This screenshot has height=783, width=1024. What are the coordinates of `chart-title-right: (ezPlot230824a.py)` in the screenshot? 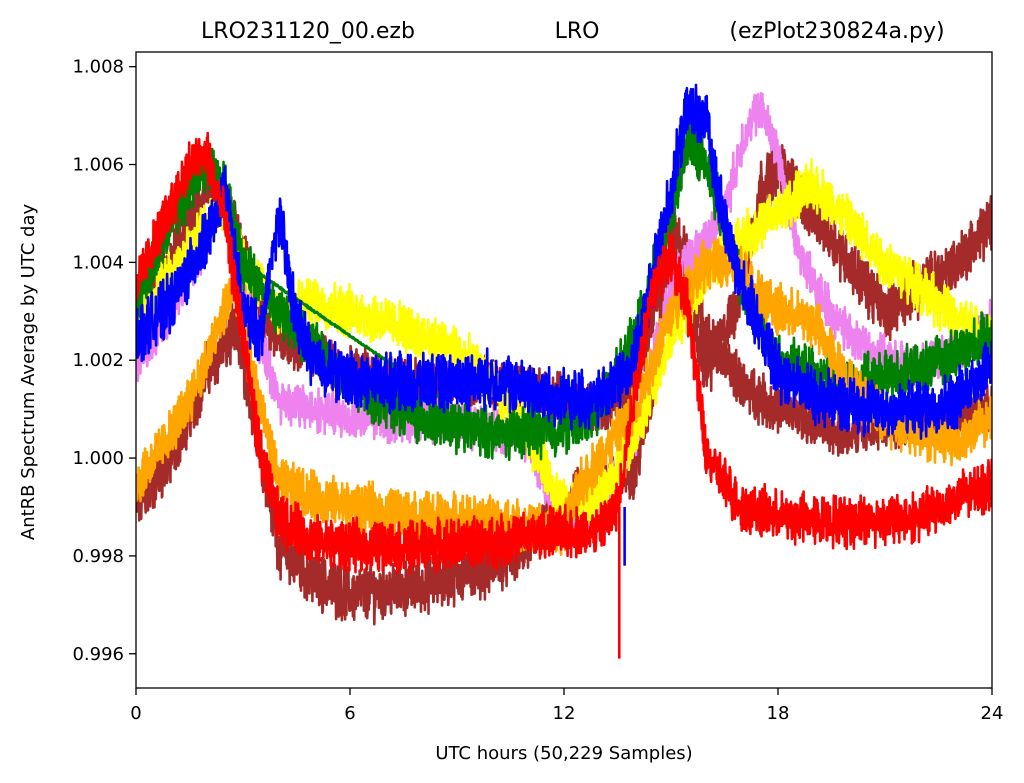 It's located at (836, 31).